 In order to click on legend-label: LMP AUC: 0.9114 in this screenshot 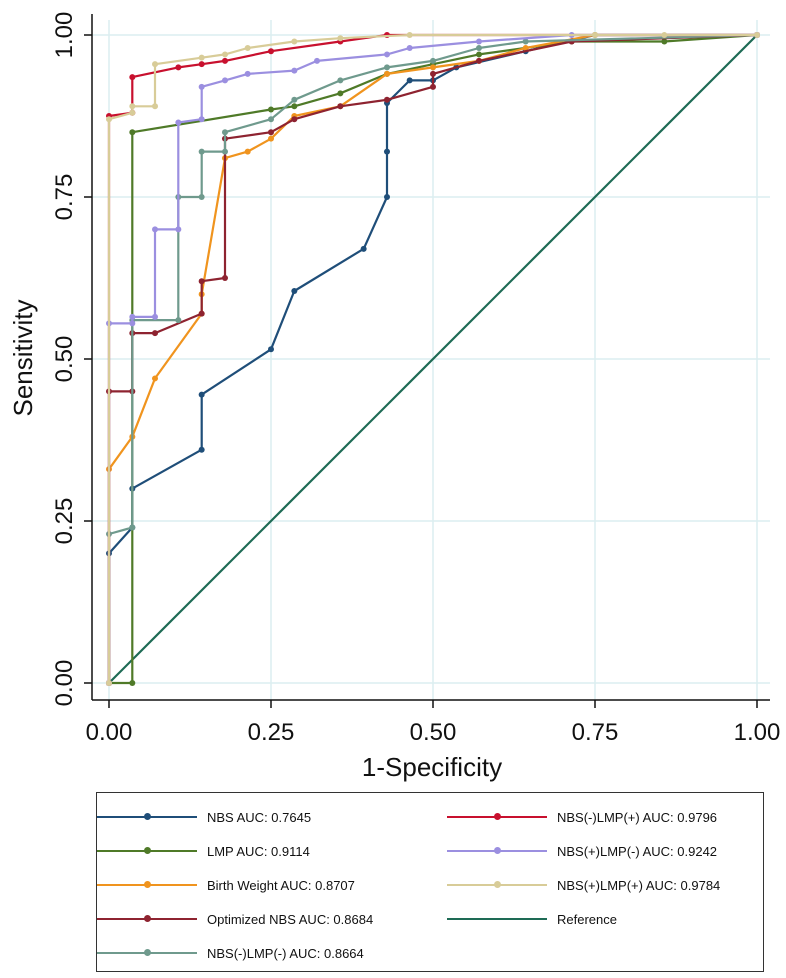, I will do `click(258, 851)`.